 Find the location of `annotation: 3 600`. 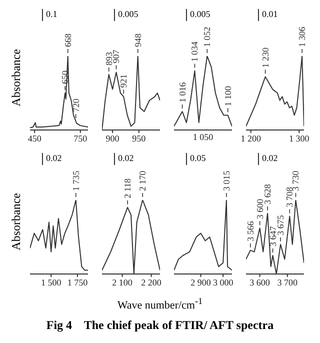

annotation: 3 600 is located at coordinates (259, 209).